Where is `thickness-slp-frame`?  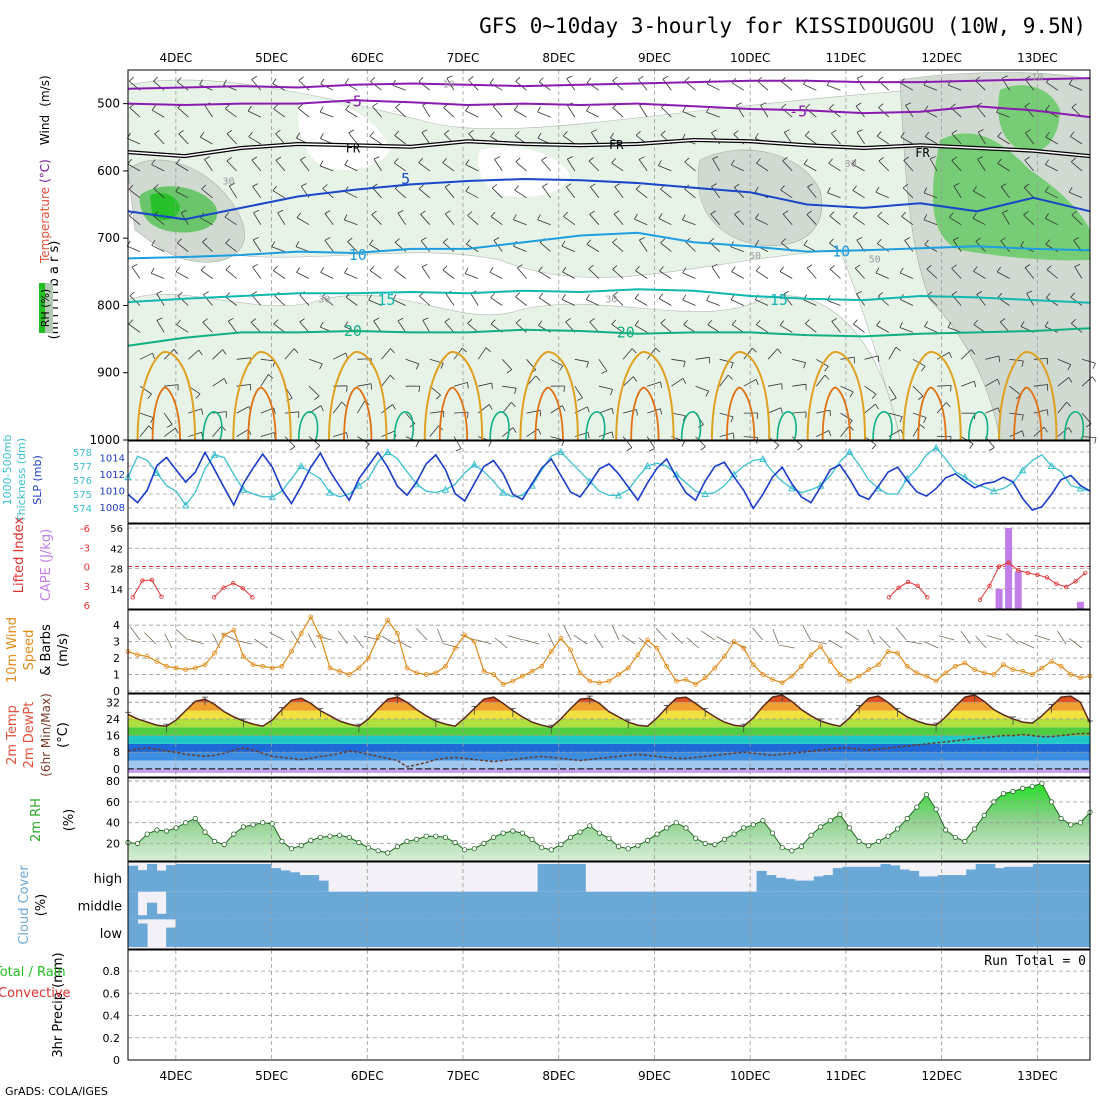
thickness-slp-frame is located at coordinates (609, 482).